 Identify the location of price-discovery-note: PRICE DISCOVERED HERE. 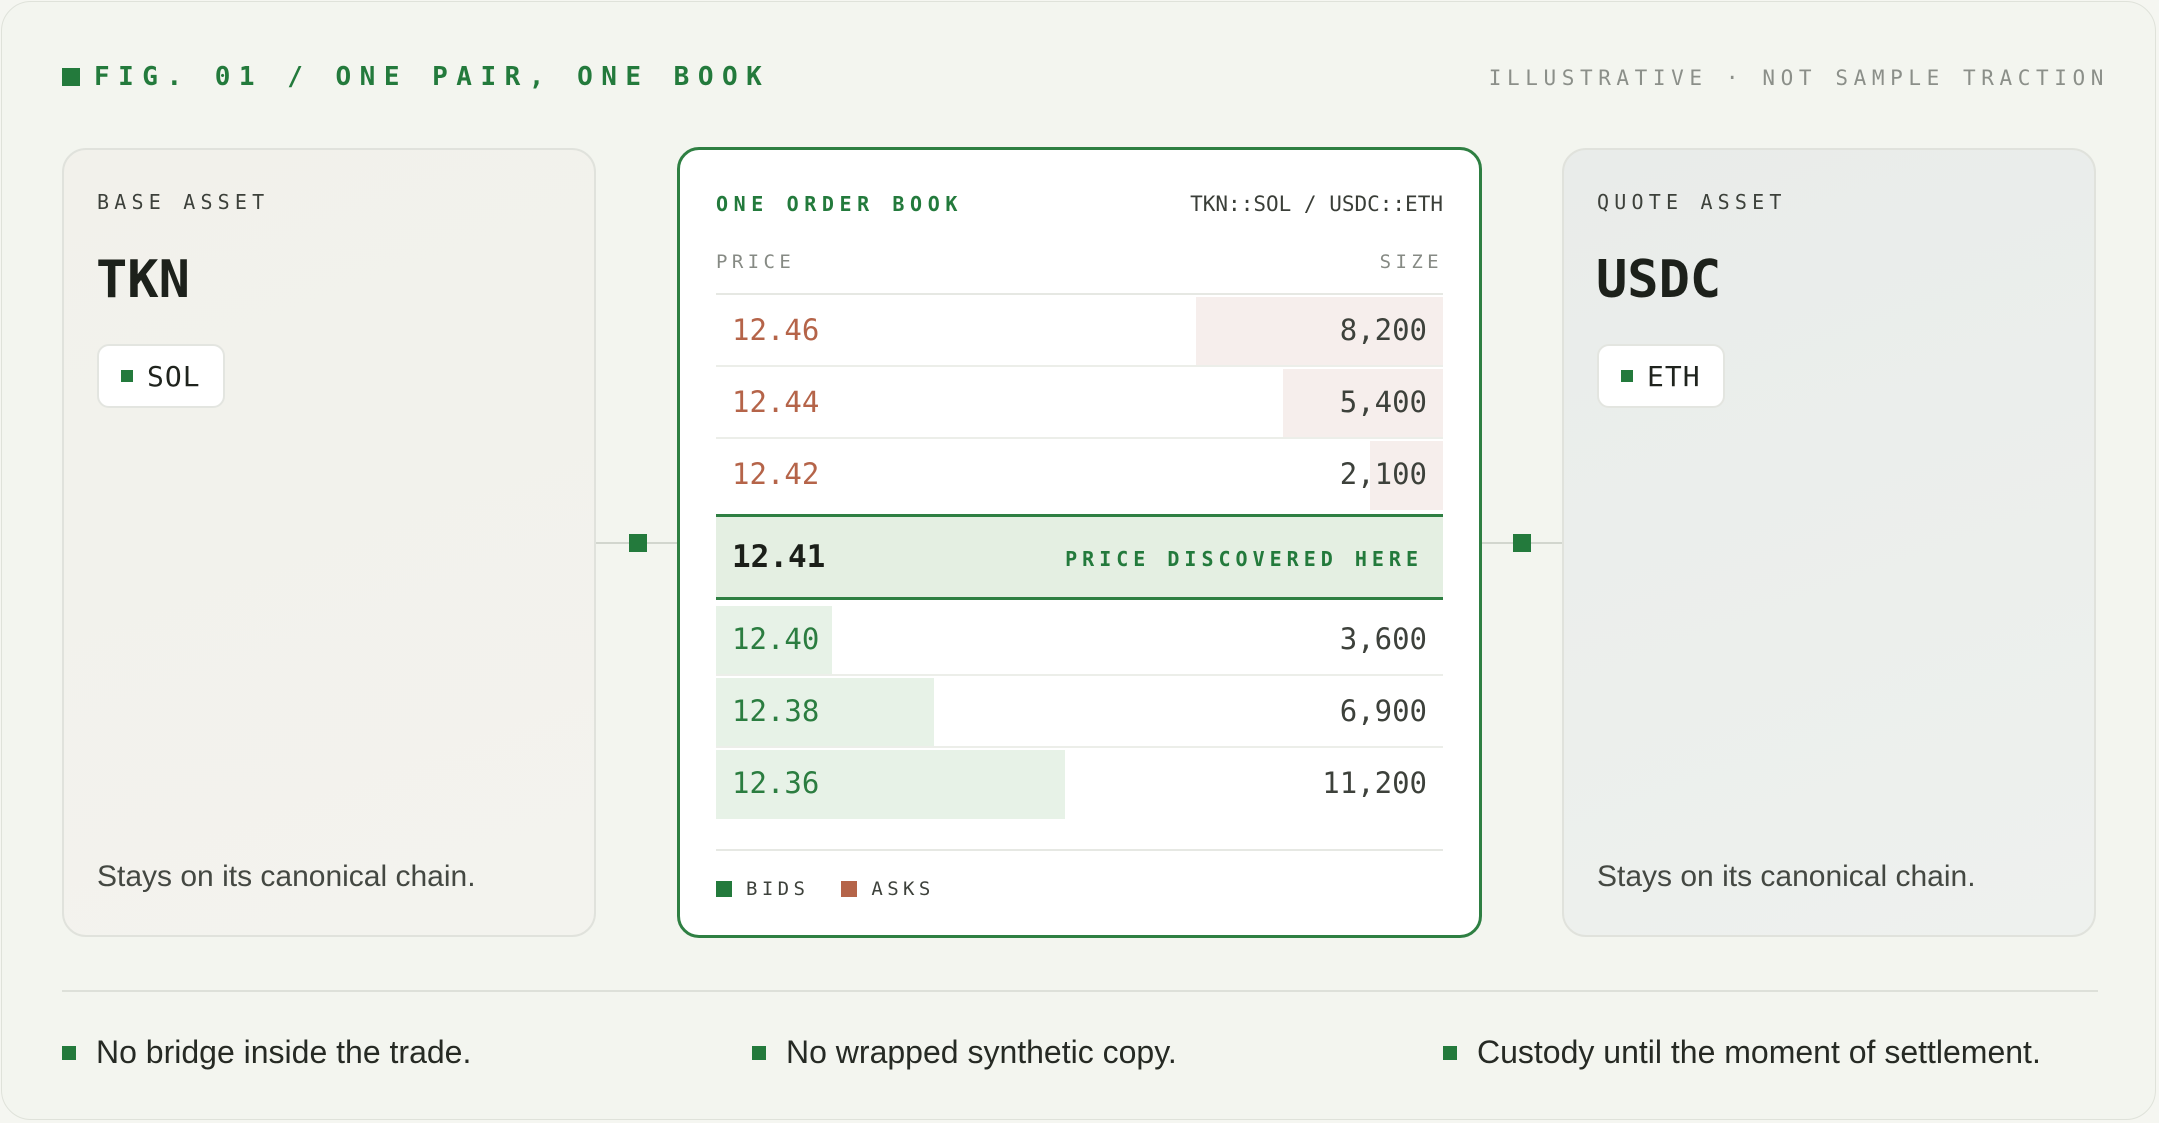
(1244, 559).